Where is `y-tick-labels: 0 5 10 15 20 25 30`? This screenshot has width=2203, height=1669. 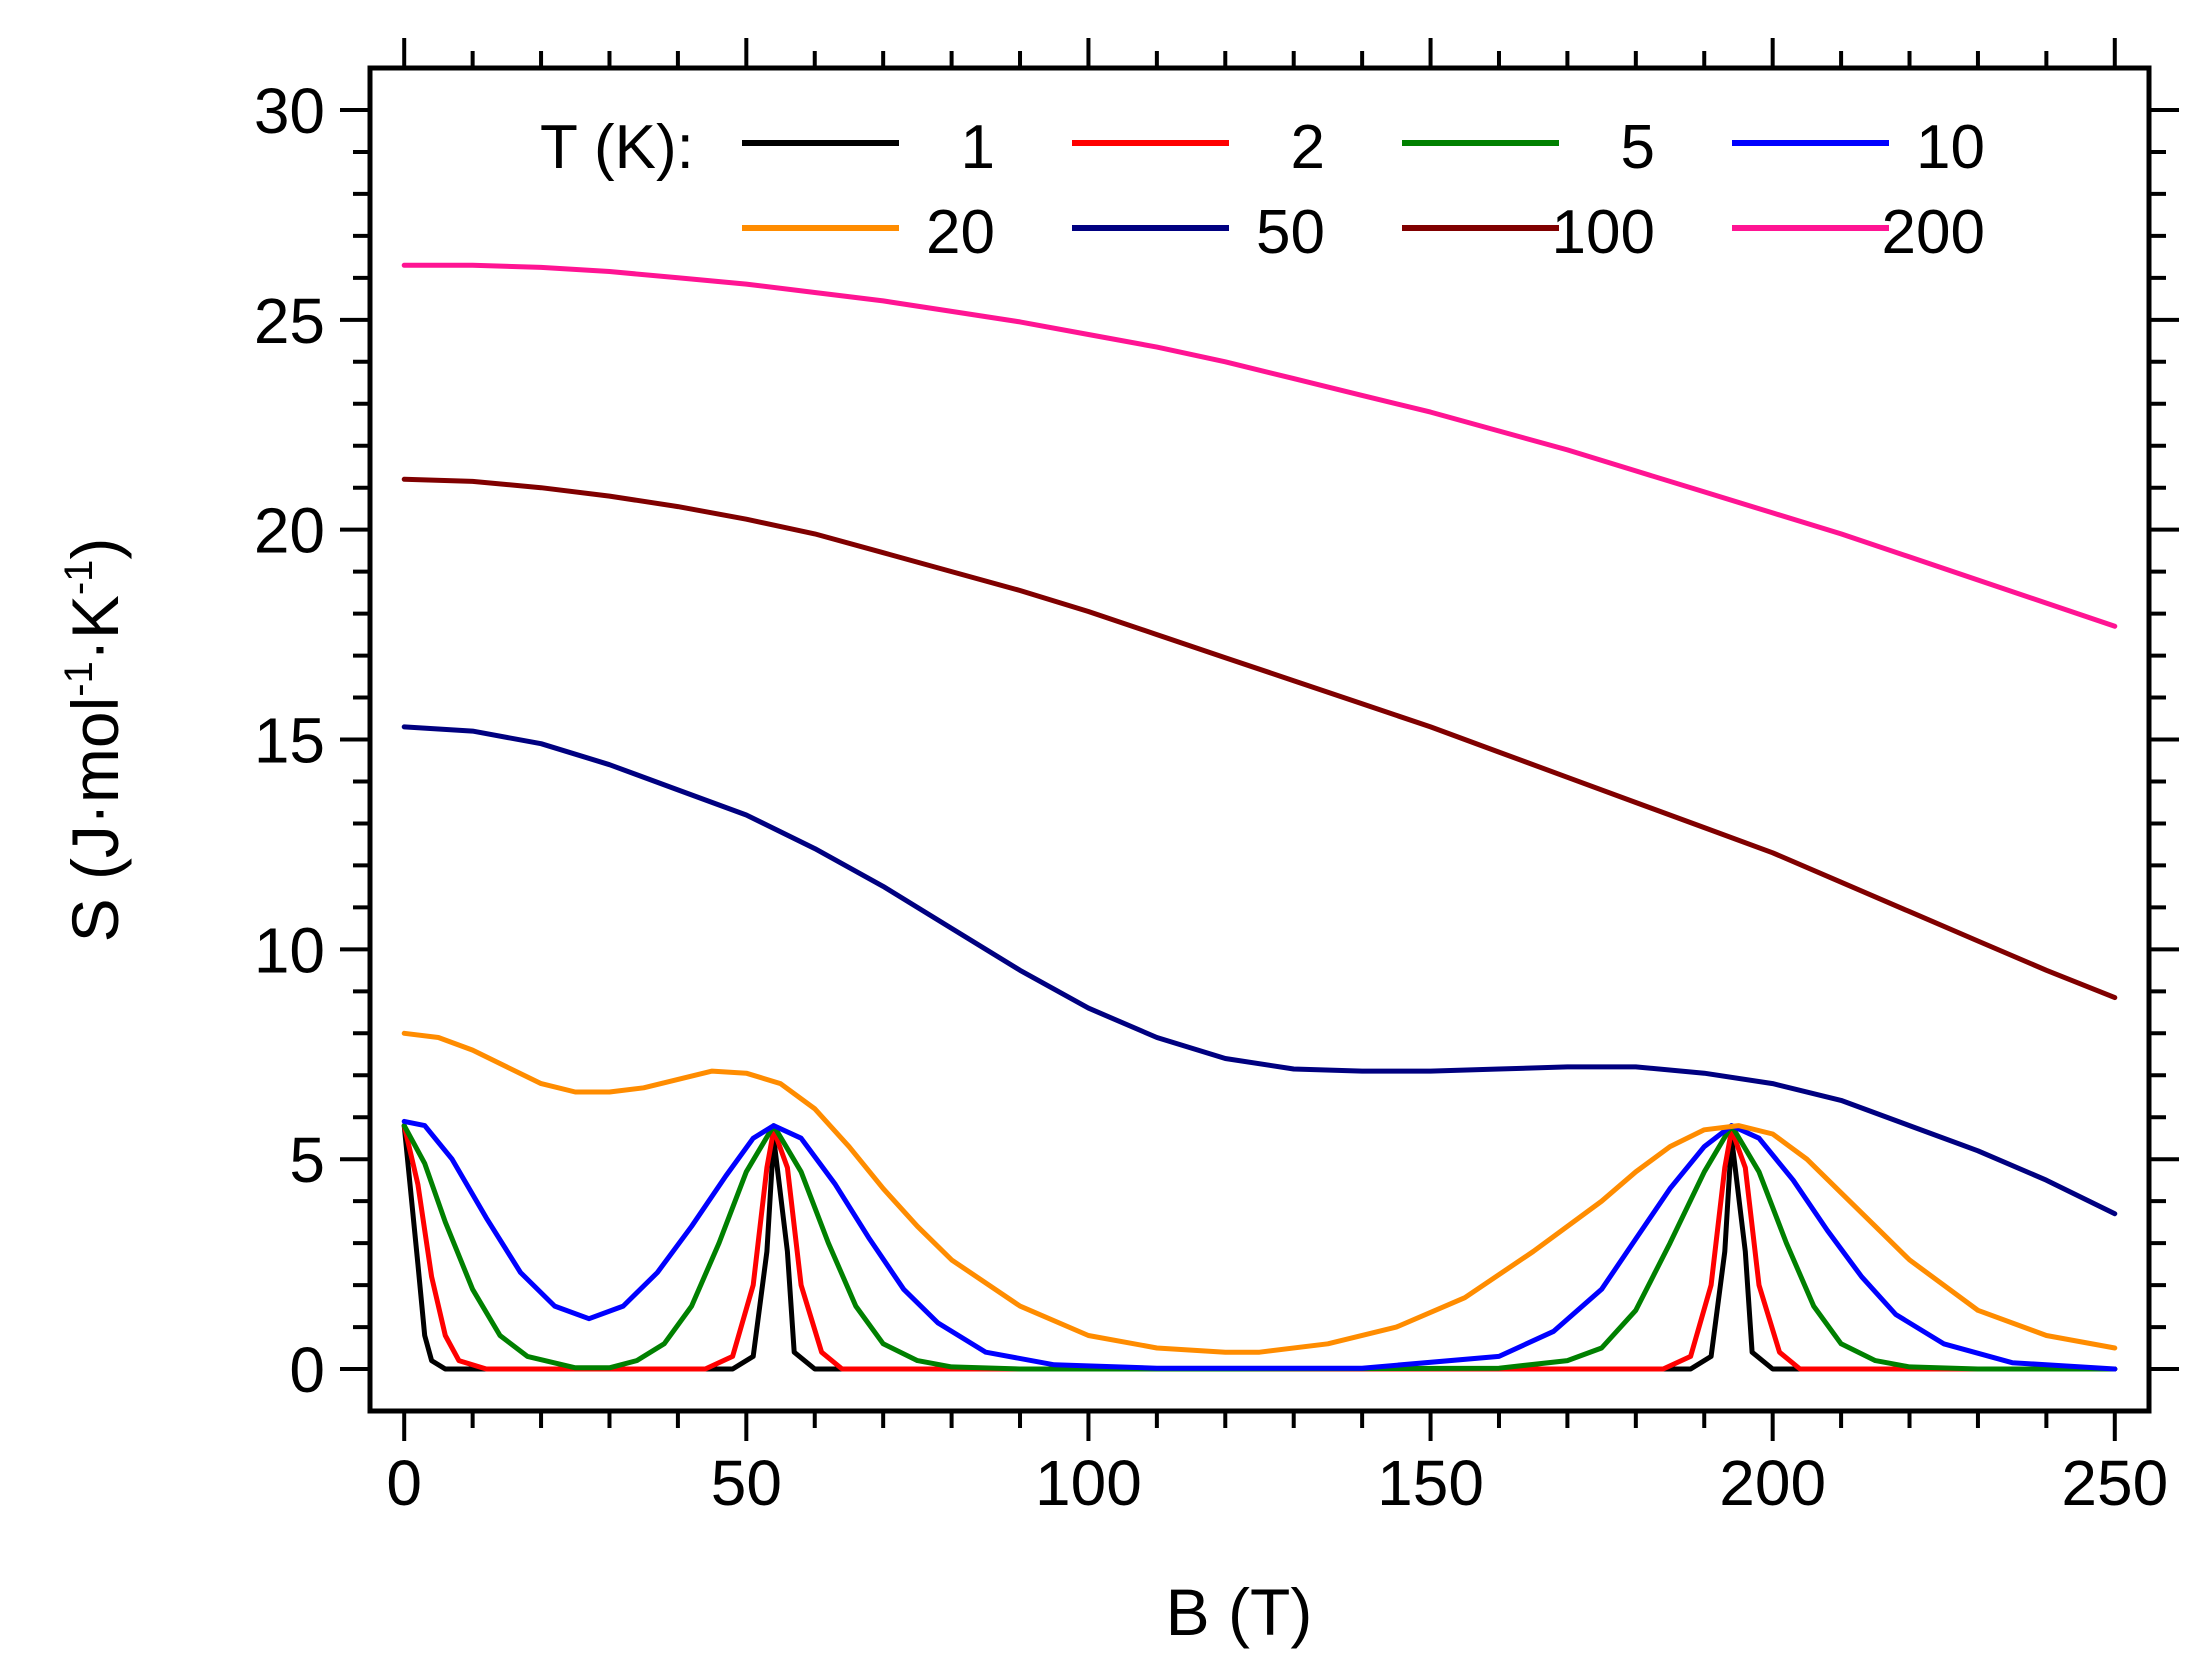
y-tick-labels: 0 5 10 15 20 25 30 is located at coordinates (289, 740).